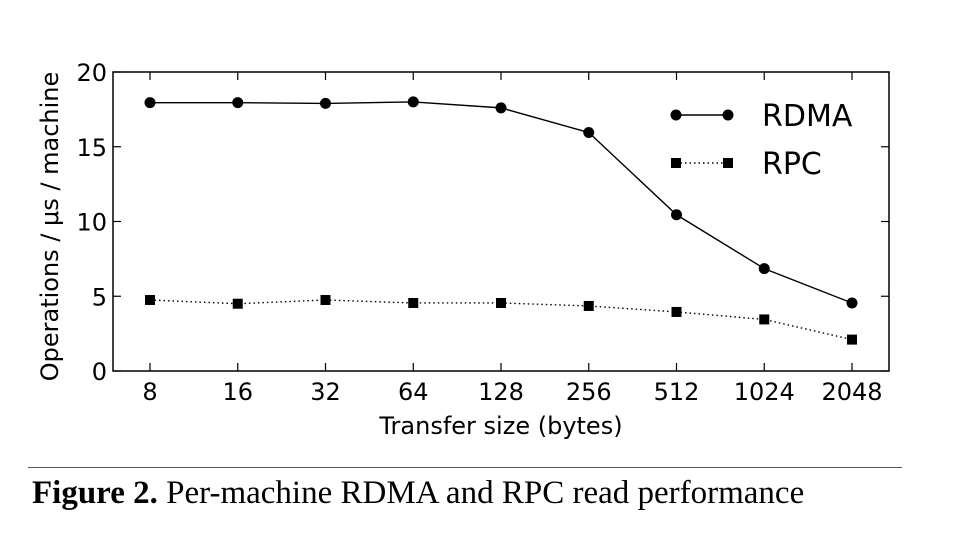 The width and height of the screenshot is (958, 544). What do you see at coordinates (851, 392) in the screenshot?
I see `x-tick-label: 2048` at bounding box center [851, 392].